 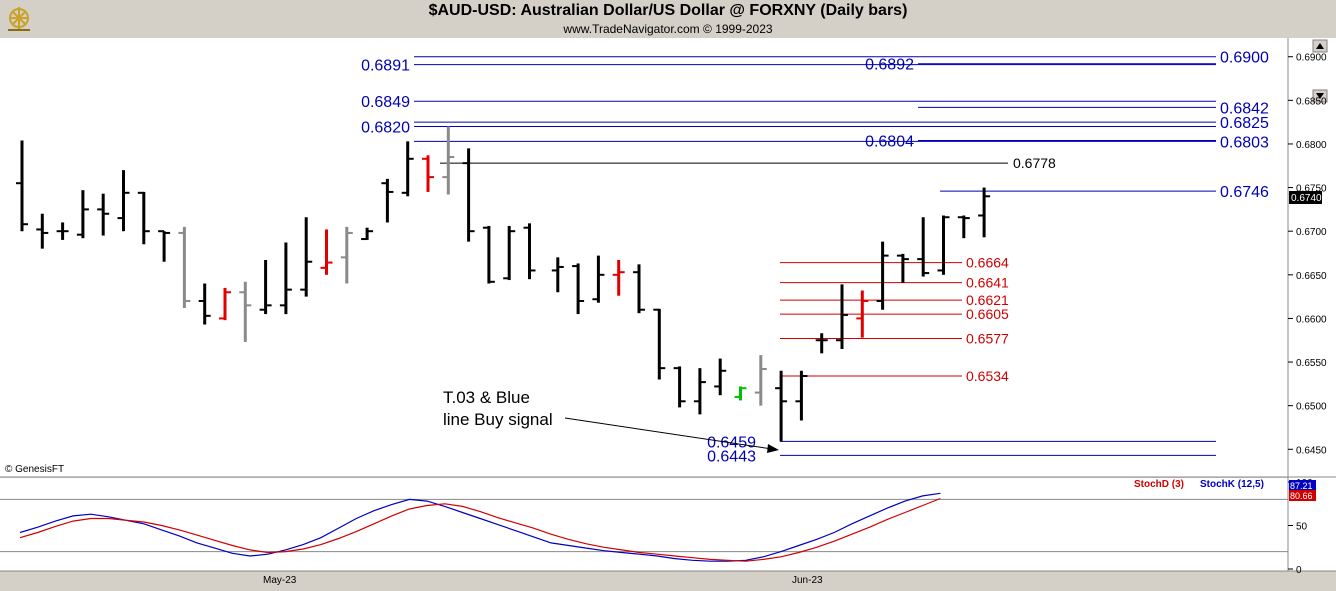 What do you see at coordinates (1244, 192) in the screenshot?
I see `blue-level-label: 0.6746` at bounding box center [1244, 192].